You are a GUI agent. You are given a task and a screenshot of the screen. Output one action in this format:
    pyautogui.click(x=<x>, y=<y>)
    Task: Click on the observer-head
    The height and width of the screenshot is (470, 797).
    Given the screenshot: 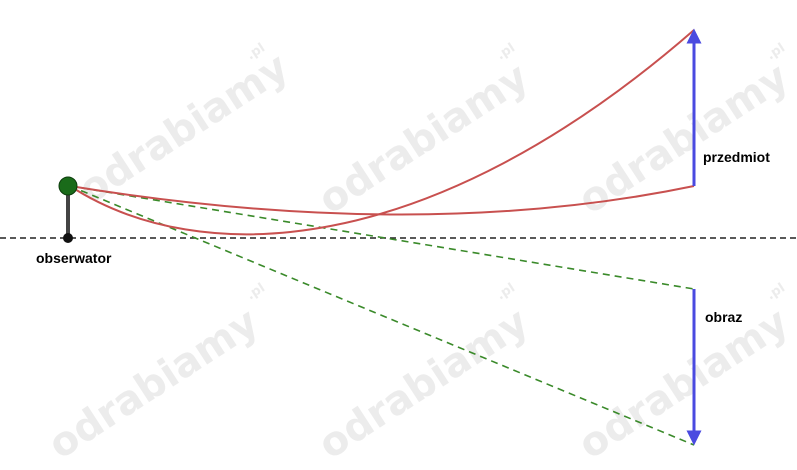 What is the action you would take?
    pyautogui.click(x=68, y=186)
    